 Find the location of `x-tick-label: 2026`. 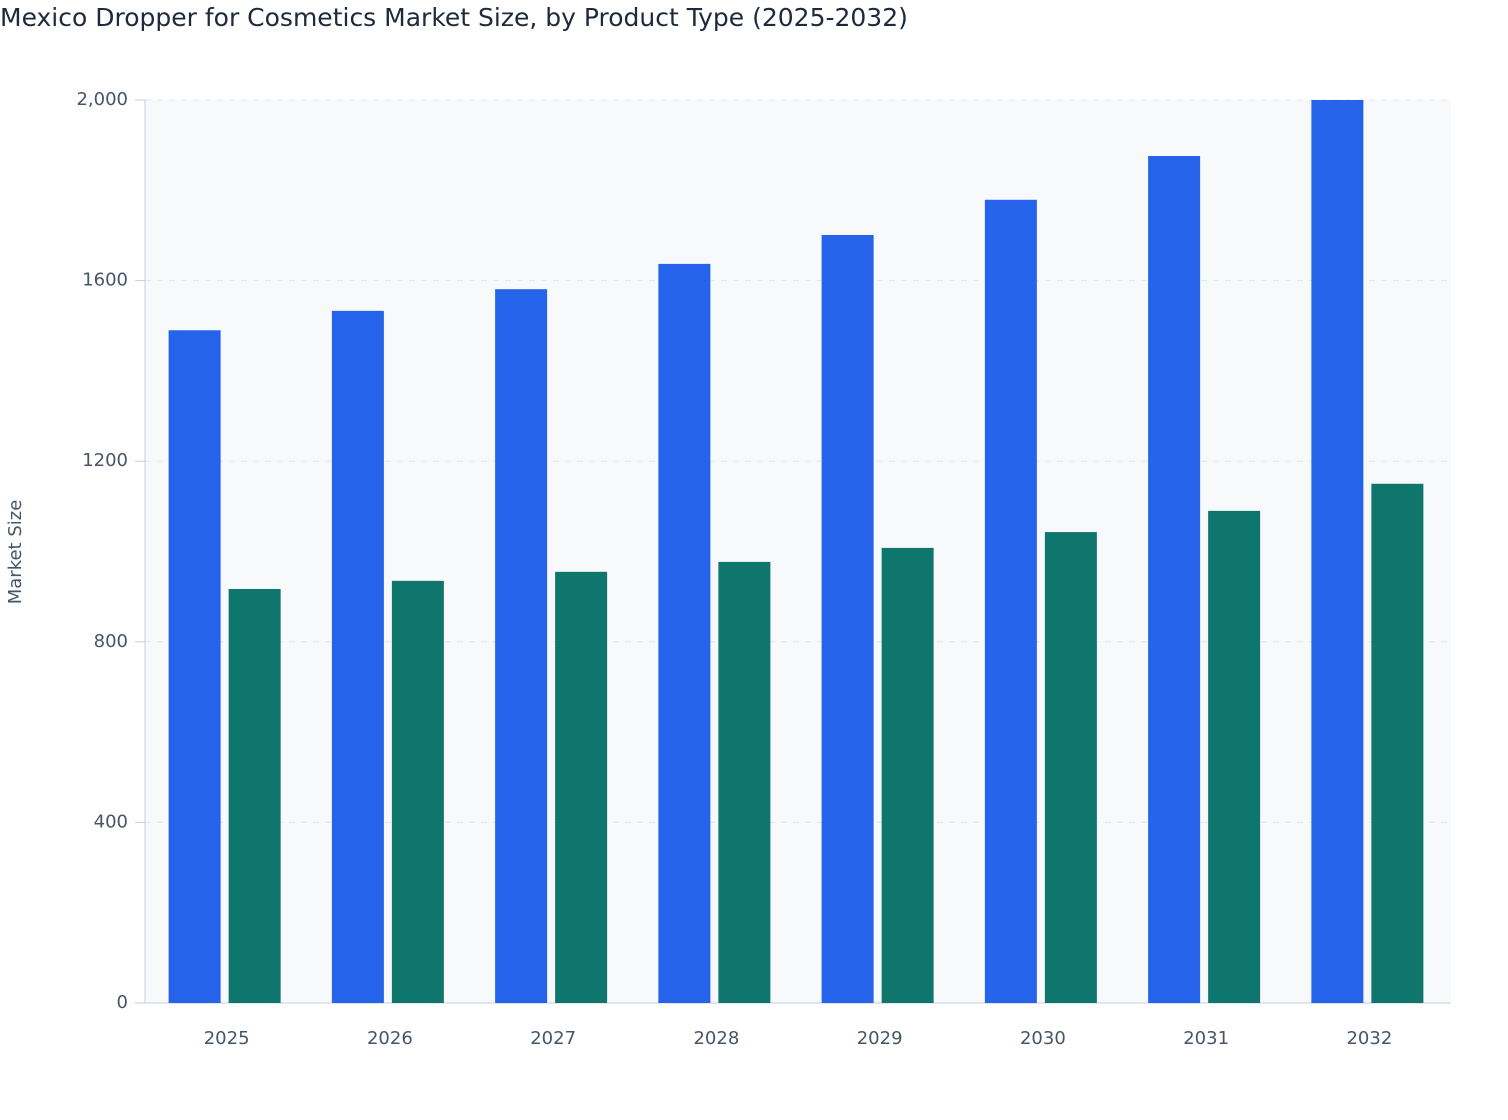

x-tick-label: 2026 is located at coordinates (390, 1038).